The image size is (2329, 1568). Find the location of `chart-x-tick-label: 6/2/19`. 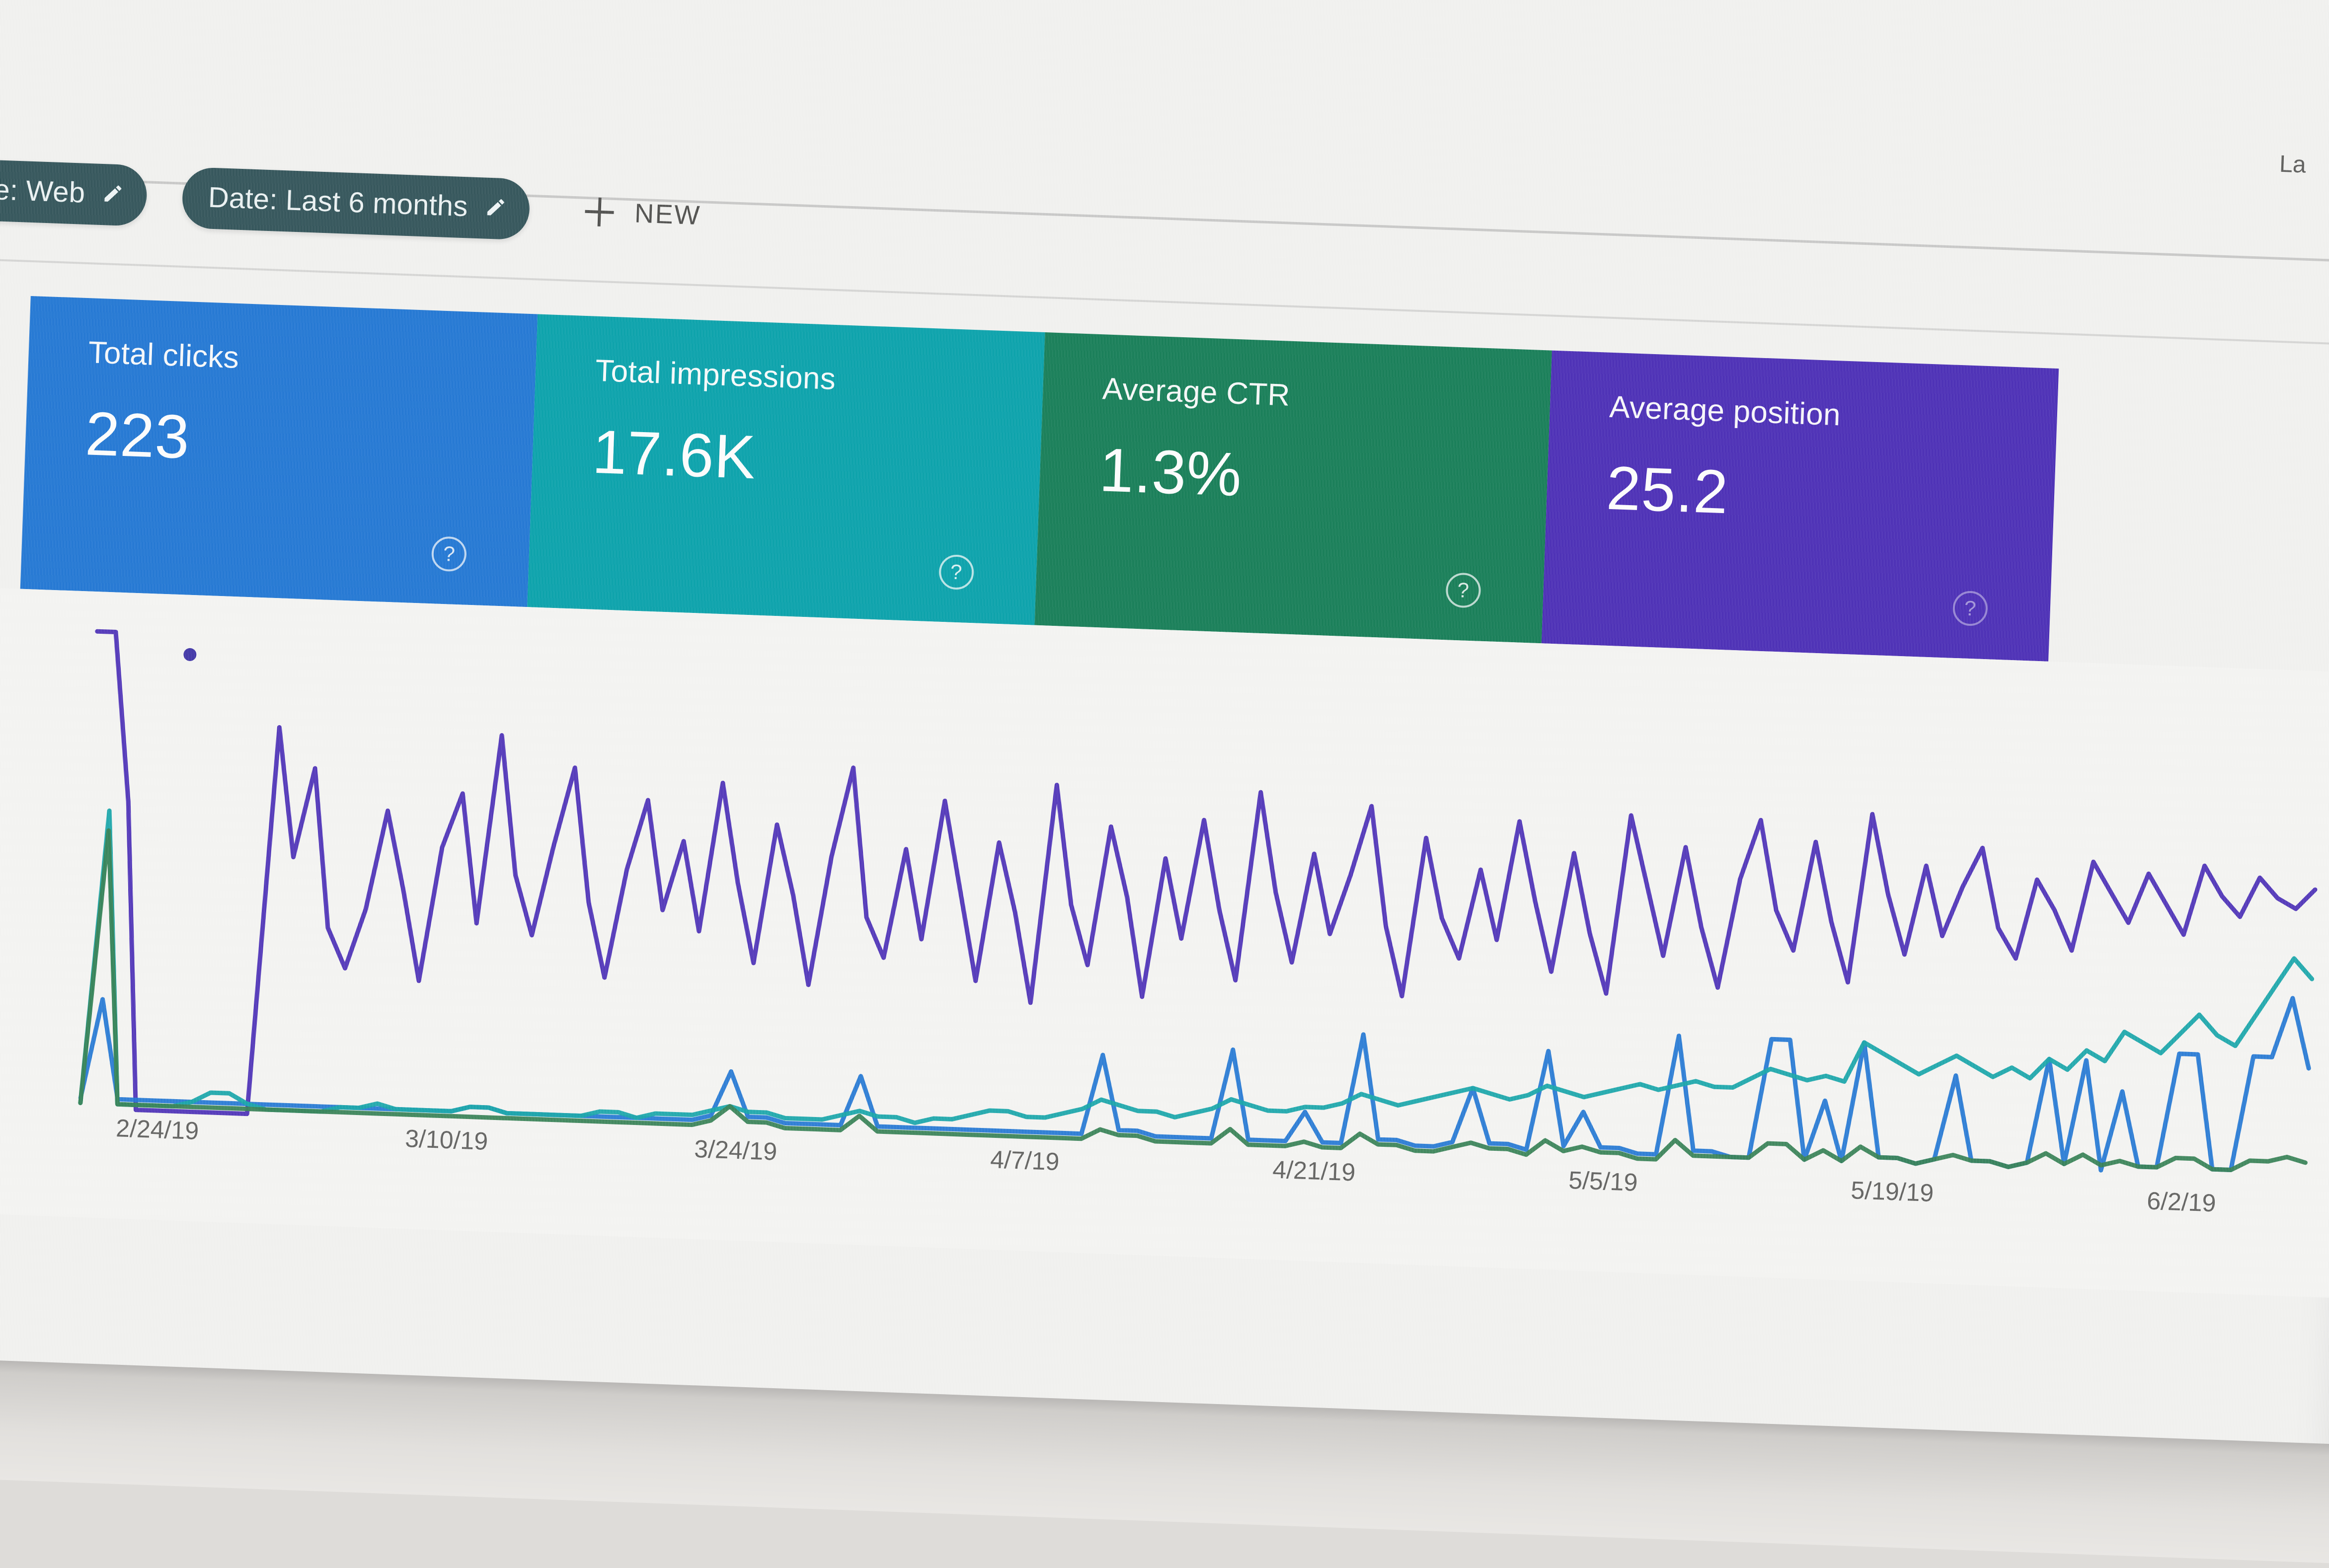

chart-x-tick-label: 6/2/19 is located at coordinates (2181, 1202).